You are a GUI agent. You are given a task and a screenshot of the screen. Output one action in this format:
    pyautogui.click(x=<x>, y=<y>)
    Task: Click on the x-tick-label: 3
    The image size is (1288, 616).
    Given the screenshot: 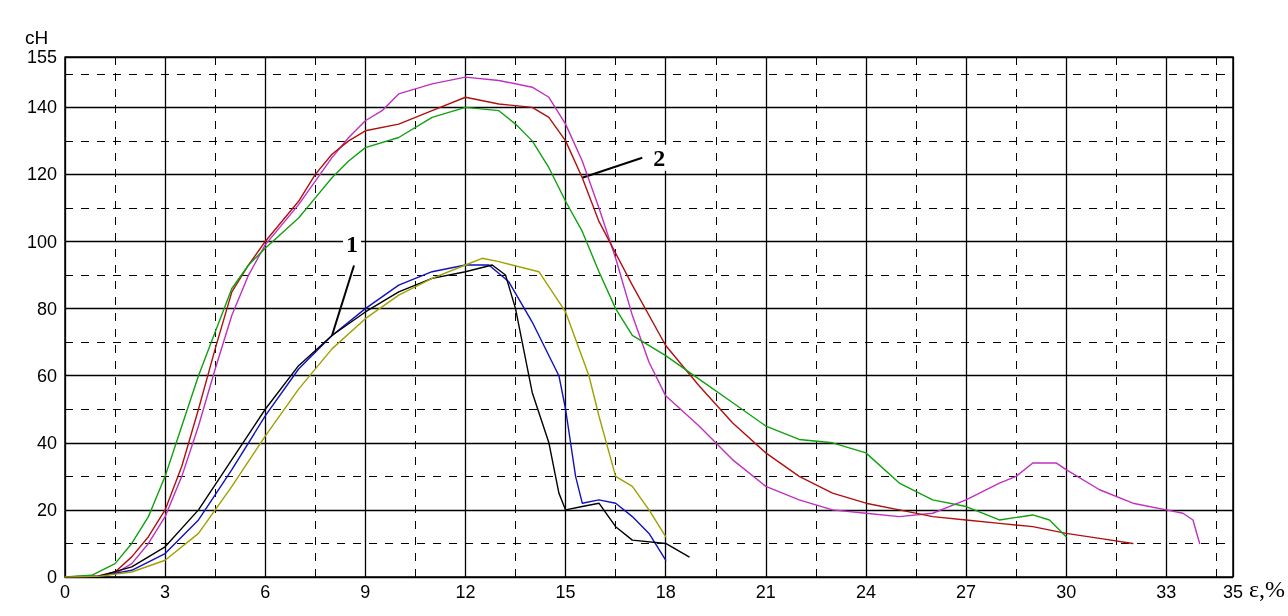 What is the action you would take?
    pyautogui.click(x=165, y=592)
    